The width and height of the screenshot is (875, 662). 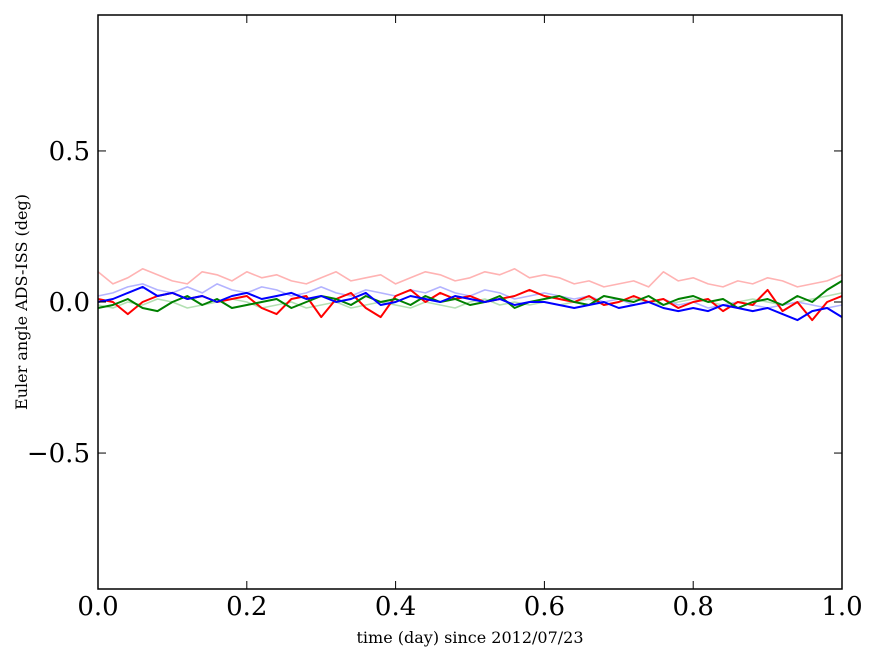 I want to click on x-axis-label: time (day) since 2012/07/23, so click(x=469, y=637).